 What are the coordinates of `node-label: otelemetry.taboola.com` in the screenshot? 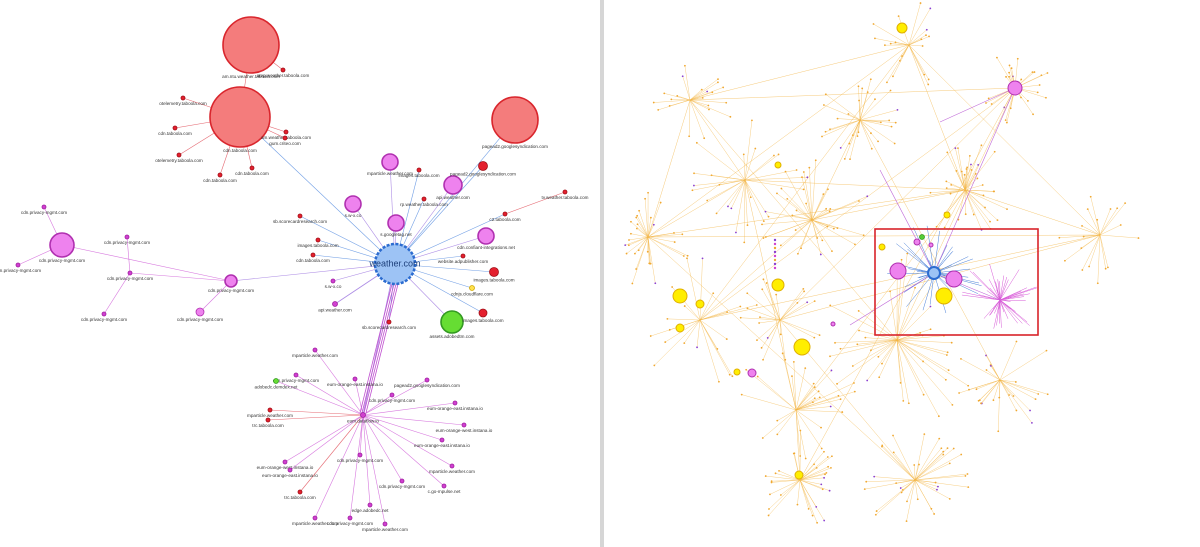 It's located at (179, 160).